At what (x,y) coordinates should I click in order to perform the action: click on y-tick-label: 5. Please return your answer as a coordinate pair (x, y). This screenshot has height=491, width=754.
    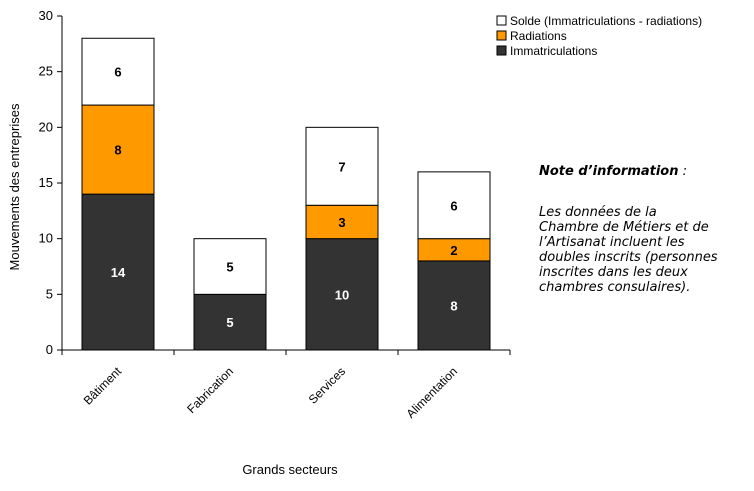
    Looking at the image, I should click on (49, 293).